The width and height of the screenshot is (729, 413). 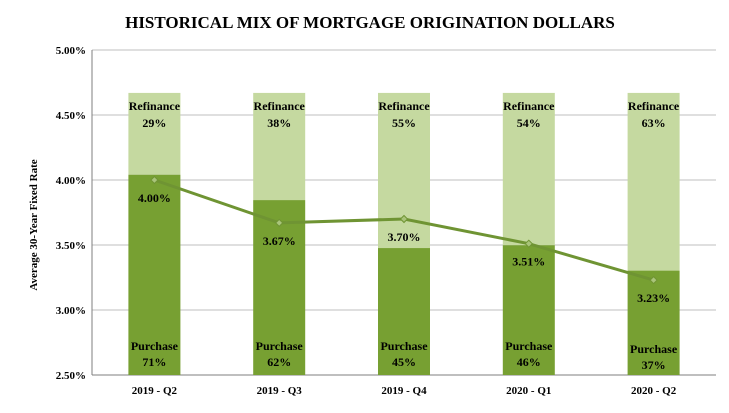 I want to click on rate-value-label: 4.00%, so click(x=154, y=198).